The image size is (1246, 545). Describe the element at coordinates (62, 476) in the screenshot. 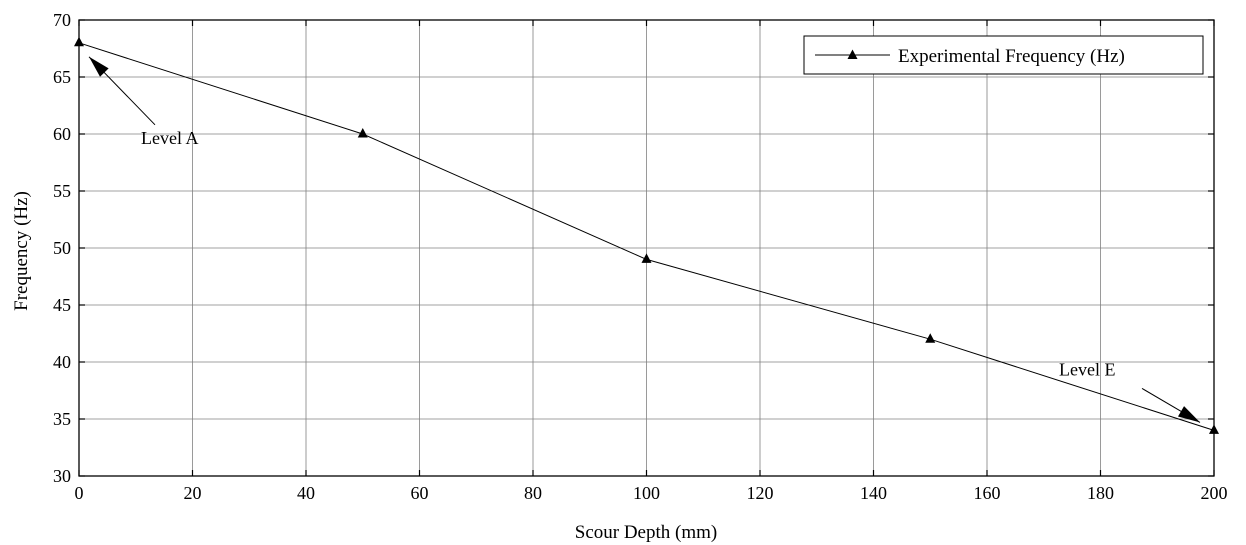

I see `y-tick-label: 30` at that location.